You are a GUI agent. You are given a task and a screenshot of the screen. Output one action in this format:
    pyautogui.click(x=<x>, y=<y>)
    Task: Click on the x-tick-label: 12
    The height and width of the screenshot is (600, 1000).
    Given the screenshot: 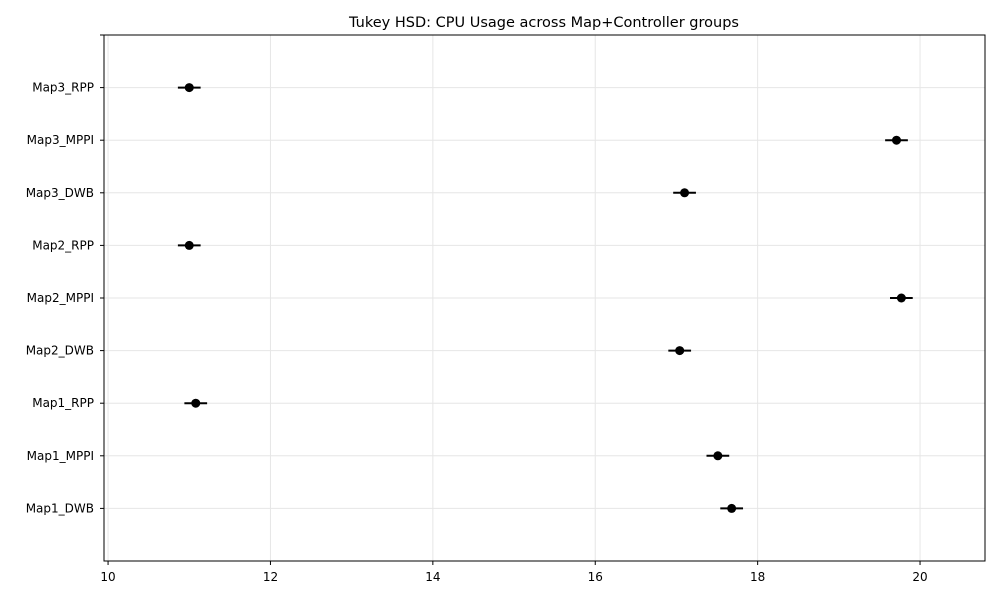 What is the action you would take?
    pyautogui.click(x=270, y=577)
    